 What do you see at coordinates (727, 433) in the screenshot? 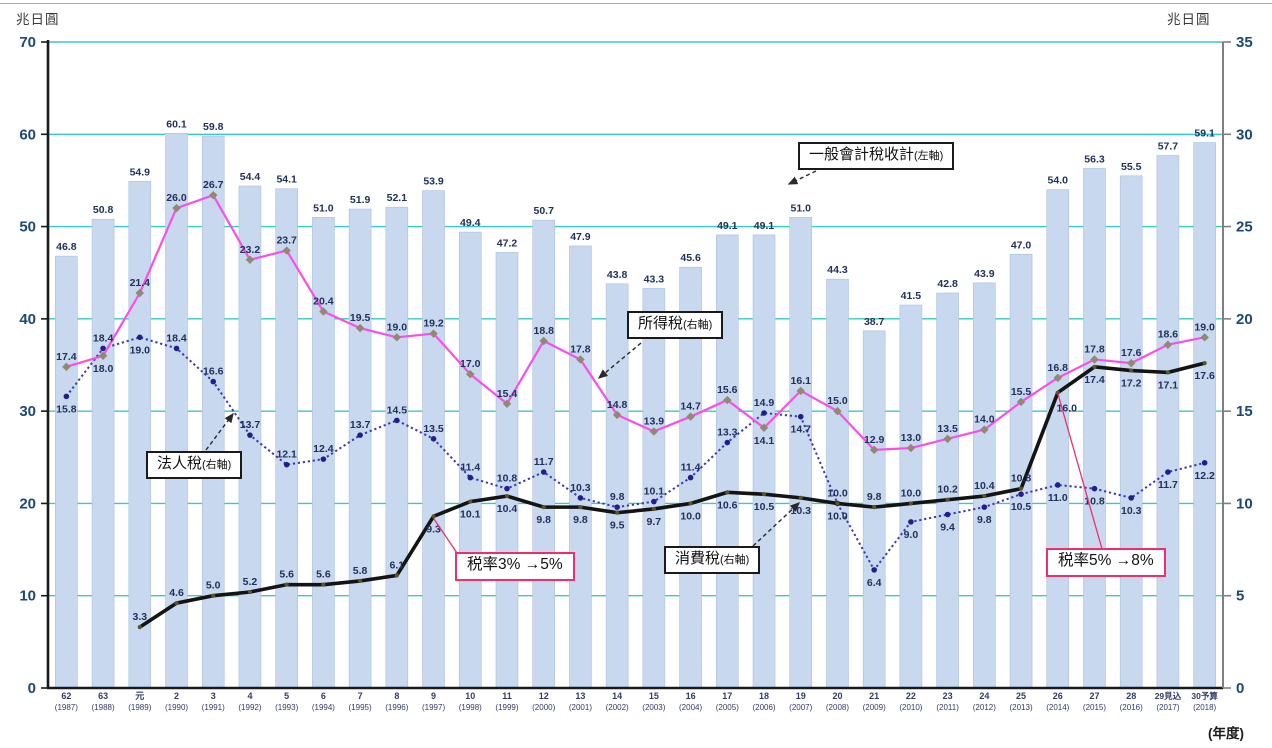
I see `corporate-tax-value-label: 13.3` at bounding box center [727, 433].